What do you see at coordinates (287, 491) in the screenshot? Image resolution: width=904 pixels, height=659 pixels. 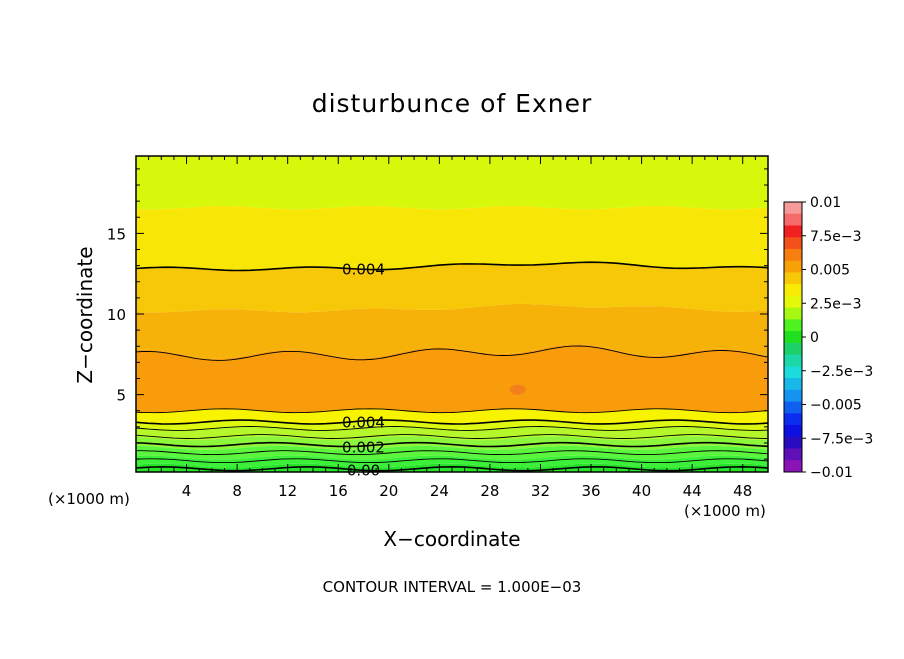 I see `x-tick-label: 12` at bounding box center [287, 491].